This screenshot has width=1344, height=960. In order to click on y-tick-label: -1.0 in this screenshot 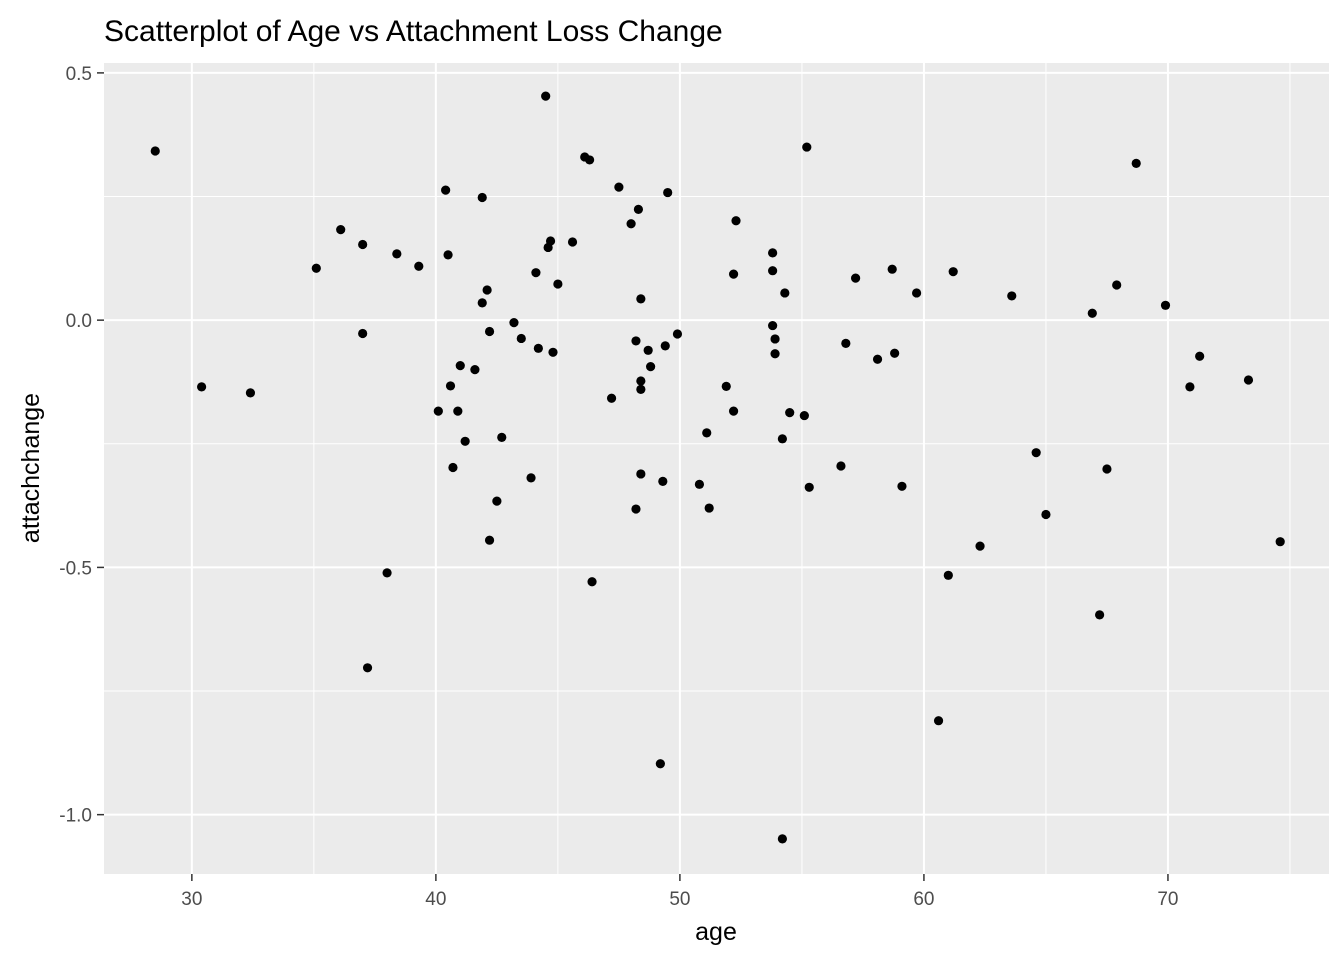, I will do `click(75, 816)`.